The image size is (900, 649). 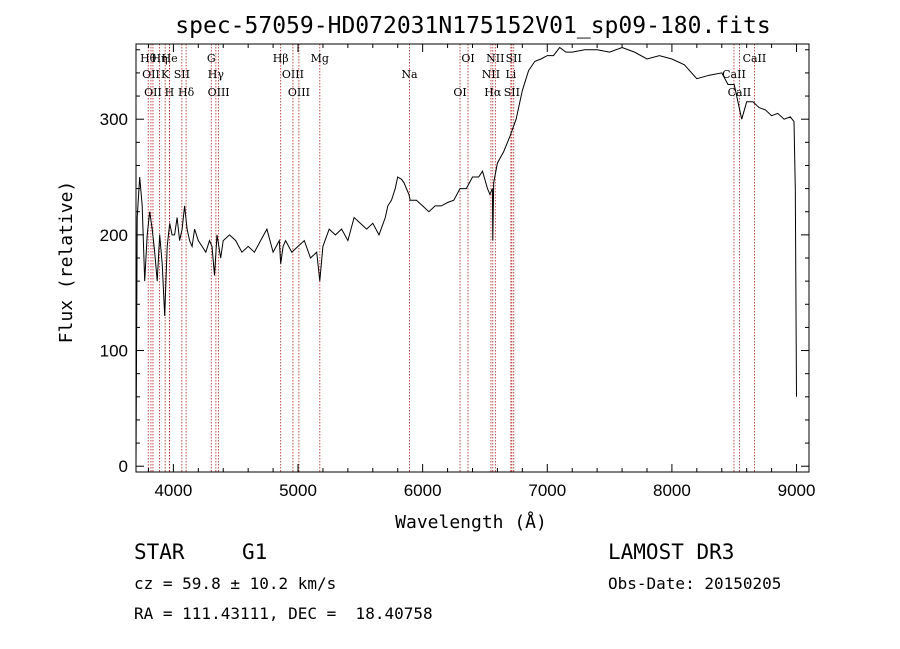 I want to click on x-tick-label: 5000, so click(x=298, y=490).